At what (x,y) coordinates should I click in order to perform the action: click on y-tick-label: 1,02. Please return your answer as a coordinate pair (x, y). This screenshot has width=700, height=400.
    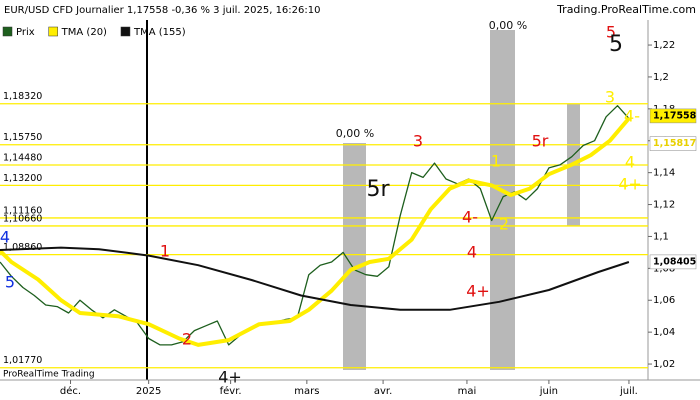
    Looking at the image, I should click on (664, 364).